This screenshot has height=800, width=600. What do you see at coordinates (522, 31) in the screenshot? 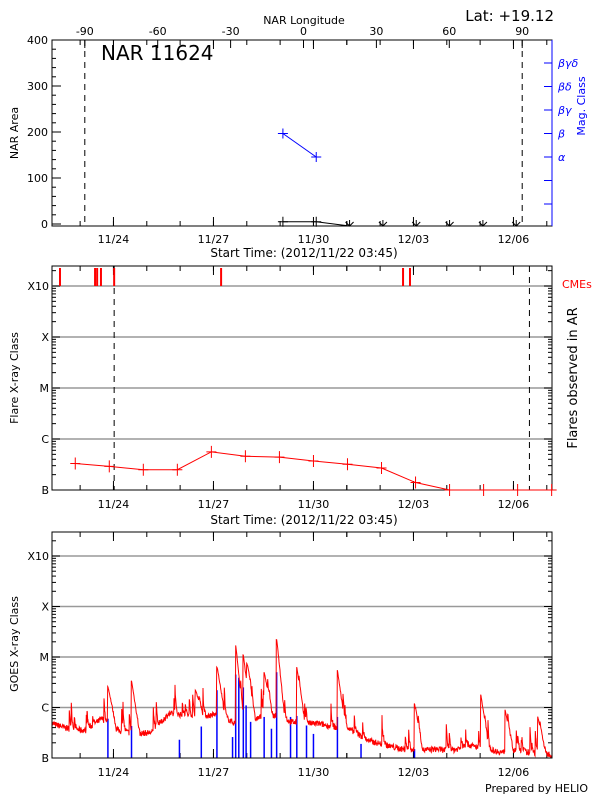
I see `top-axis-tick-label: 90` at bounding box center [522, 31].